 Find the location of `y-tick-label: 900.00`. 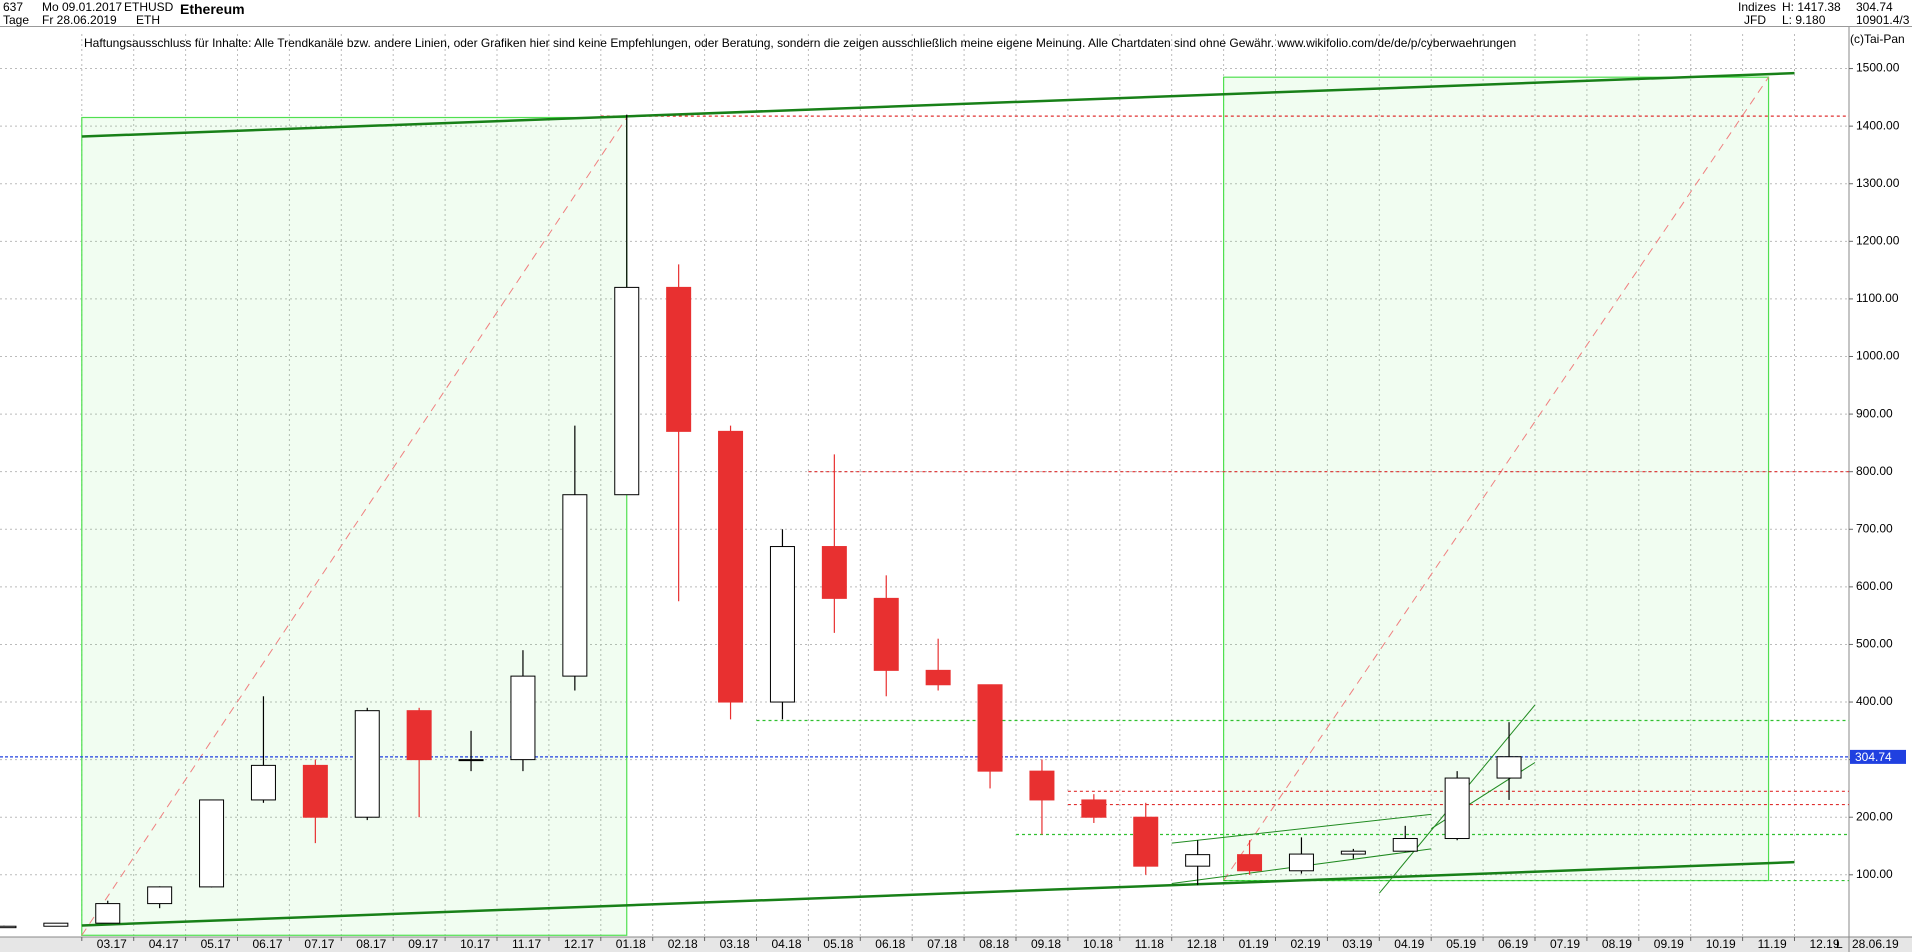

y-tick-label: 900.00 is located at coordinates (1874, 413).